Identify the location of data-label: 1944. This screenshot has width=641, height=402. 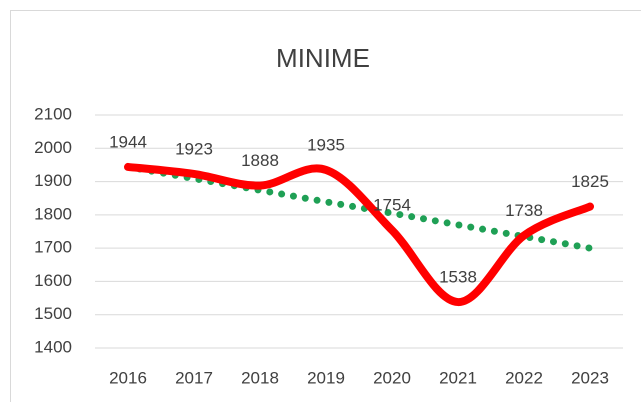
(128, 141).